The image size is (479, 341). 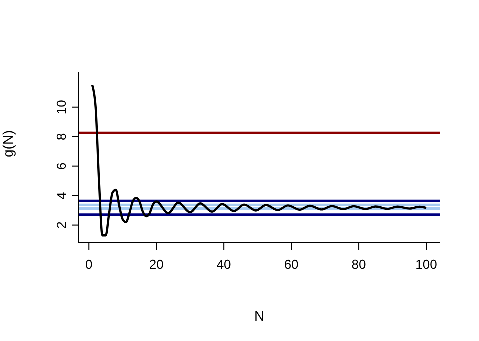 I want to click on x-tick-label: 80, so click(x=359, y=264).